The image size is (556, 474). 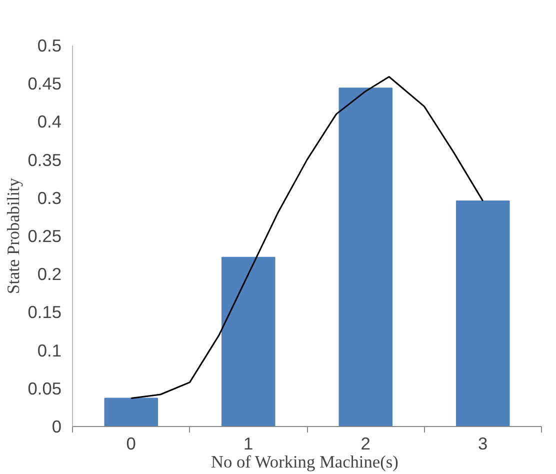 What do you see at coordinates (49, 122) in the screenshot?
I see `y-tick-label: 0.4` at bounding box center [49, 122].